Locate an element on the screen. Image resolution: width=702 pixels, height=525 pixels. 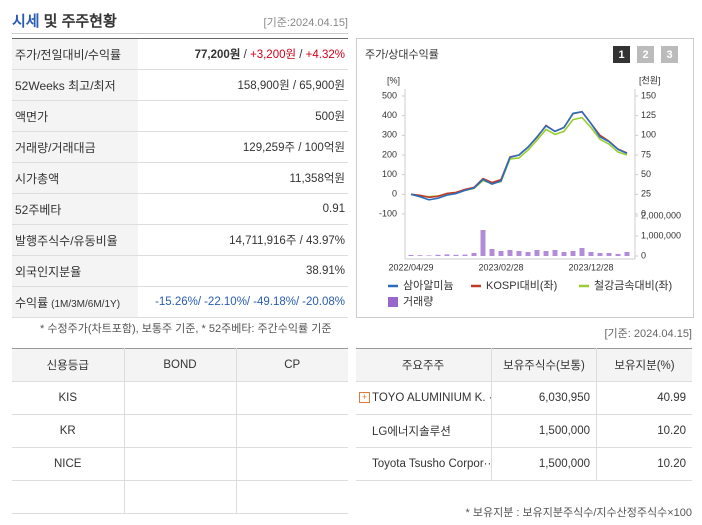
column-header: 보유지분(%) is located at coordinates (644, 365).